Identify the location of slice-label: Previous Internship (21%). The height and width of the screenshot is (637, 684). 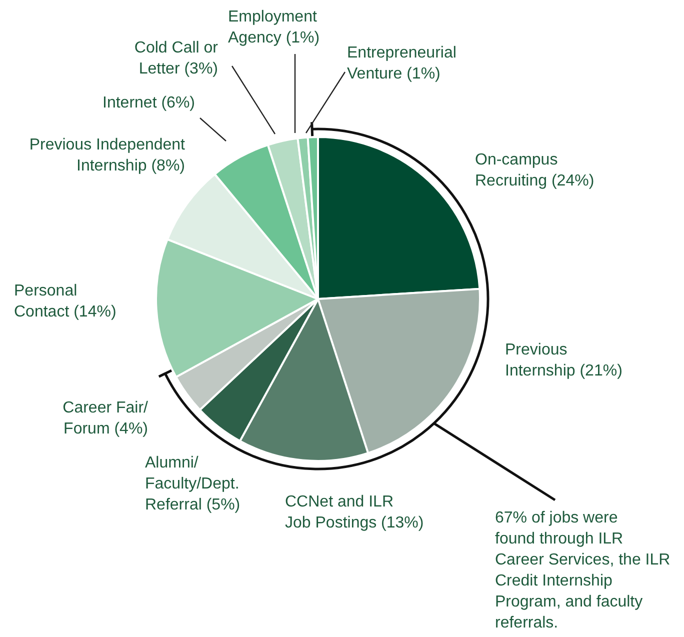
(563, 360).